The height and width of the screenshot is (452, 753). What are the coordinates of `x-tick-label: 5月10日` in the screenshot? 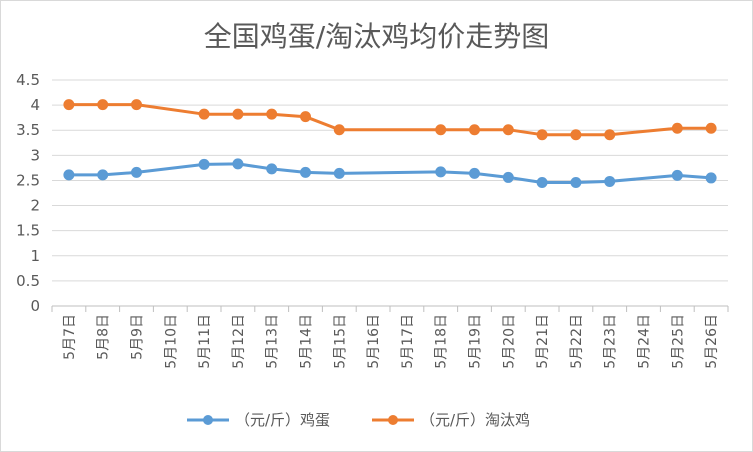 It's located at (171, 341).